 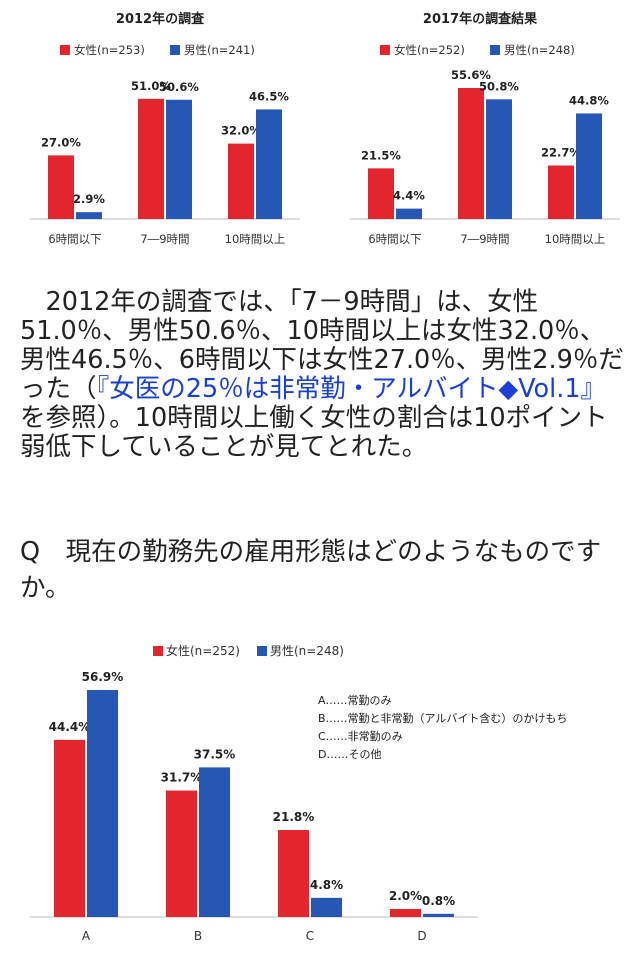 What do you see at coordinates (74, 239) in the screenshot?
I see `c2012-category-label-0: 6時間以下` at bounding box center [74, 239].